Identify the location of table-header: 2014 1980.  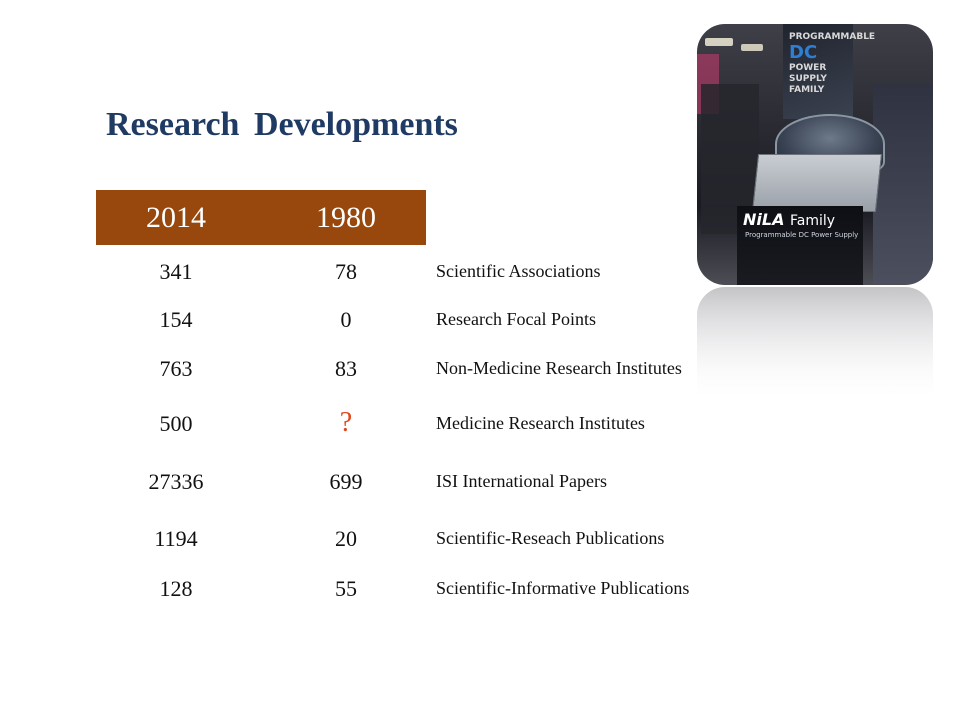
(261, 217).